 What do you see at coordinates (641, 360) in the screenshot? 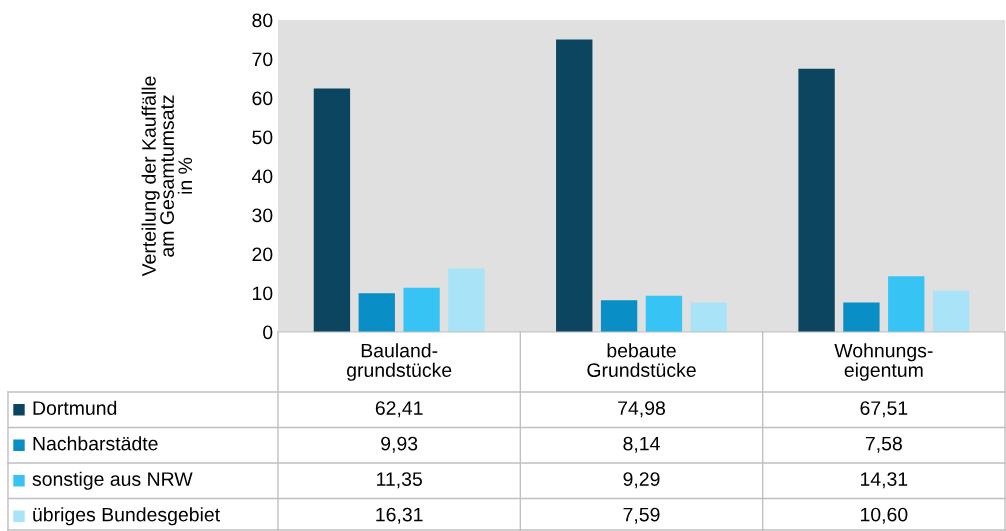
I see `x-tick-label: bebaute Grundstücke` at bounding box center [641, 360].